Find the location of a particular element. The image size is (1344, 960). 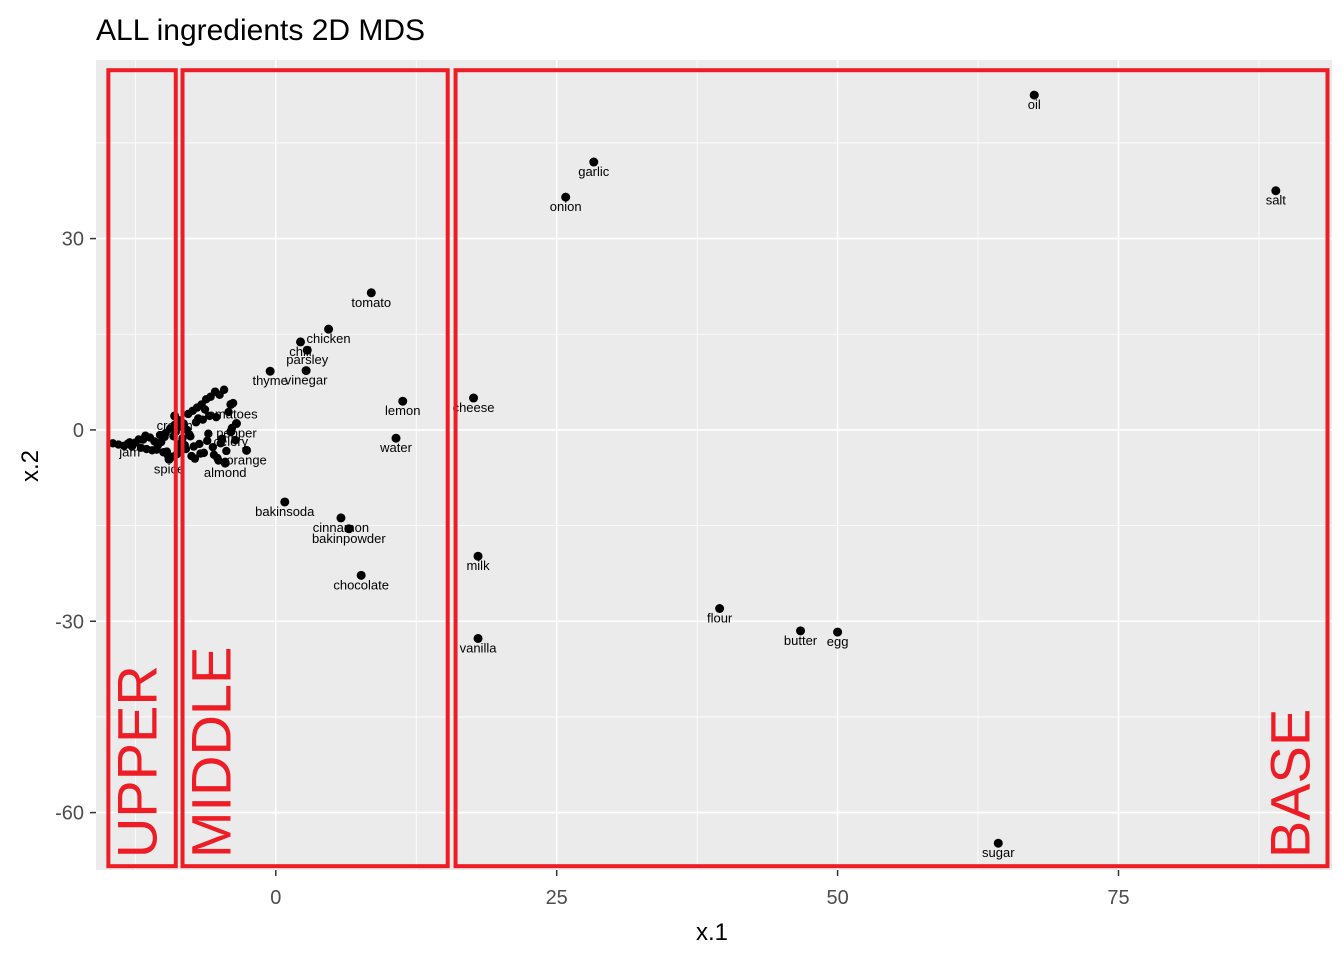

point-egg is located at coordinates (838, 632).